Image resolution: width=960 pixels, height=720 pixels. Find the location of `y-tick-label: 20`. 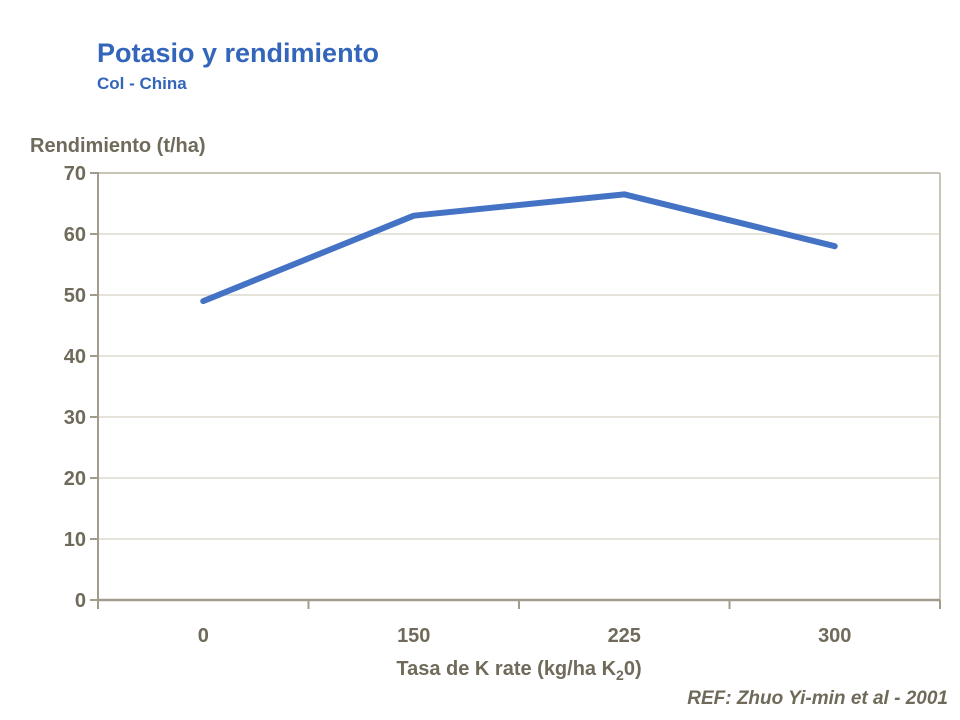

y-tick-label: 20 is located at coordinates (75, 479).